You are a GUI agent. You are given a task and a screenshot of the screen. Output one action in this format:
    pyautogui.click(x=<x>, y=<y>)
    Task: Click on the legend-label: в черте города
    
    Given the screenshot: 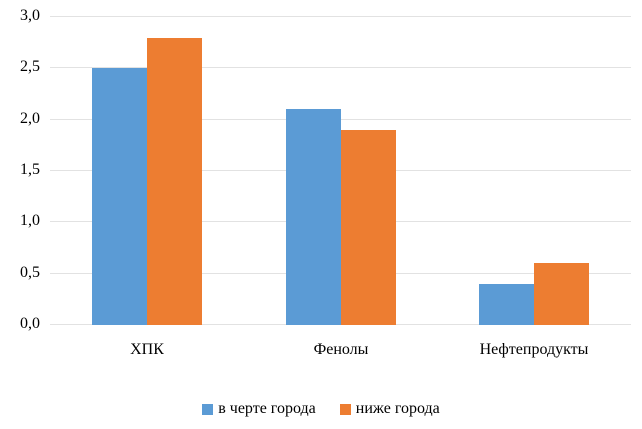 What is the action you would take?
    pyautogui.click(x=267, y=408)
    